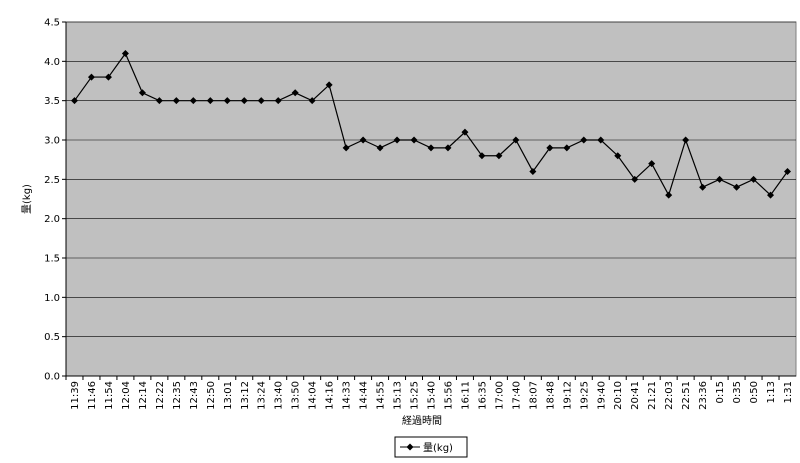 This screenshot has width=800, height=463. I want to click on x-tick-label: 20:41, so click(635, 395).